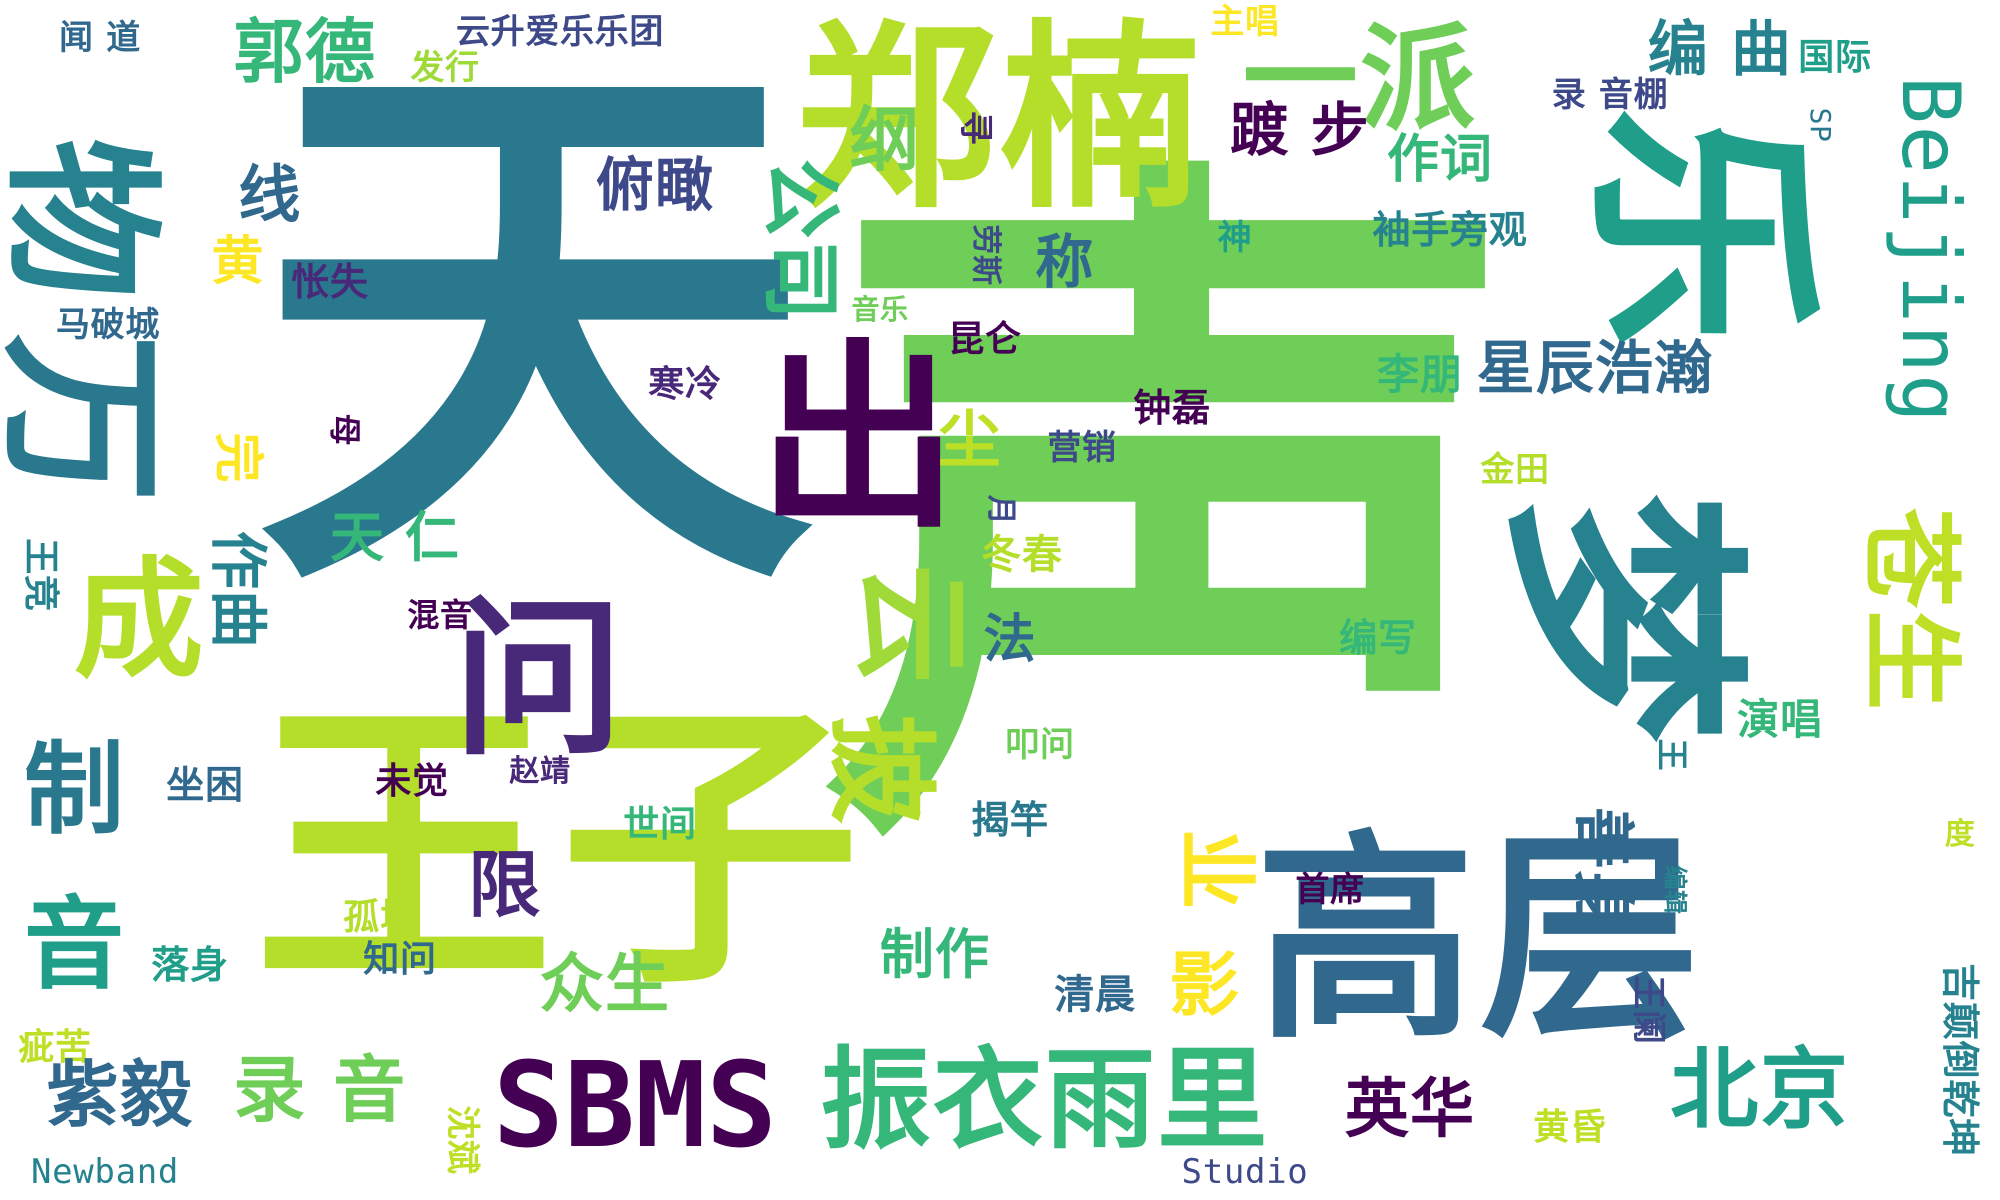 The height and width of the screenshot is (1200, 2000). What do you see at coordinates (655, 185) in the screenshot?
I see `word-fukan: 俯瞰` at bounding box center [655, 185].